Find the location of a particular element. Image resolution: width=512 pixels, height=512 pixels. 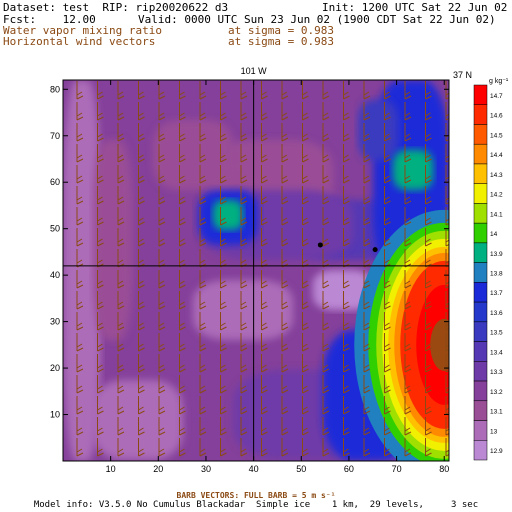

barb-vectors-note: BARB VECTORS: FULL BARB = 5 m s⁻¹ is located at coordinates (256, 495).